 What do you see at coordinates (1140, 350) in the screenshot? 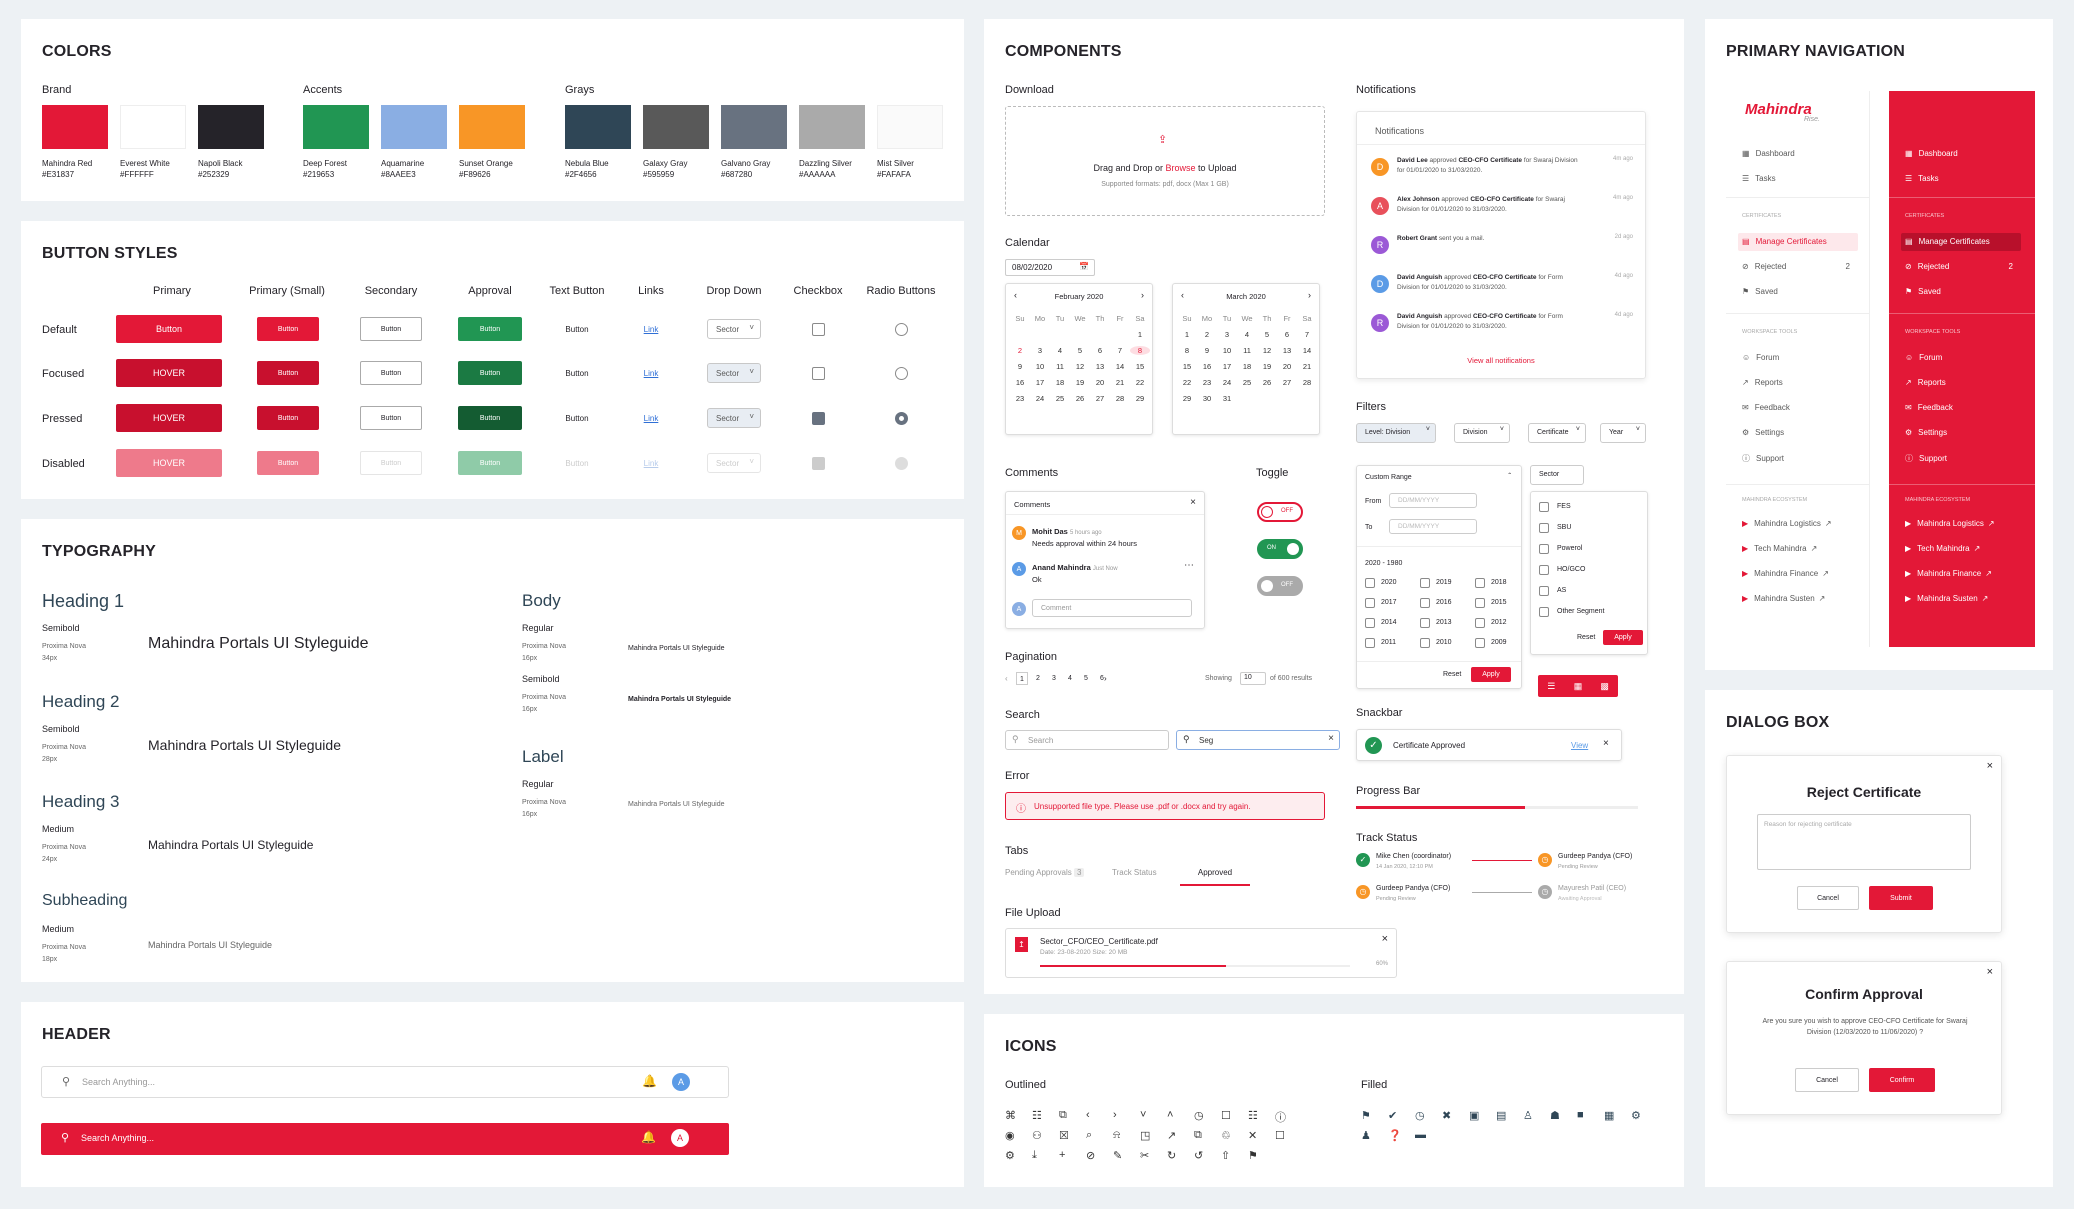
I see `calendar-day: 8` at bounding box center [1140, 350].